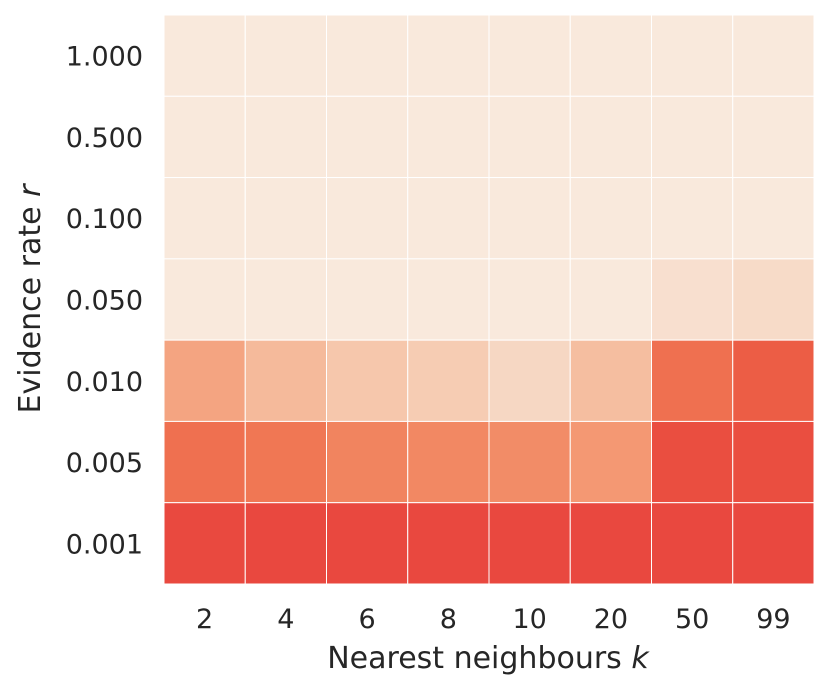  I want to click on x-tick-label: 6, so click(367, 619).